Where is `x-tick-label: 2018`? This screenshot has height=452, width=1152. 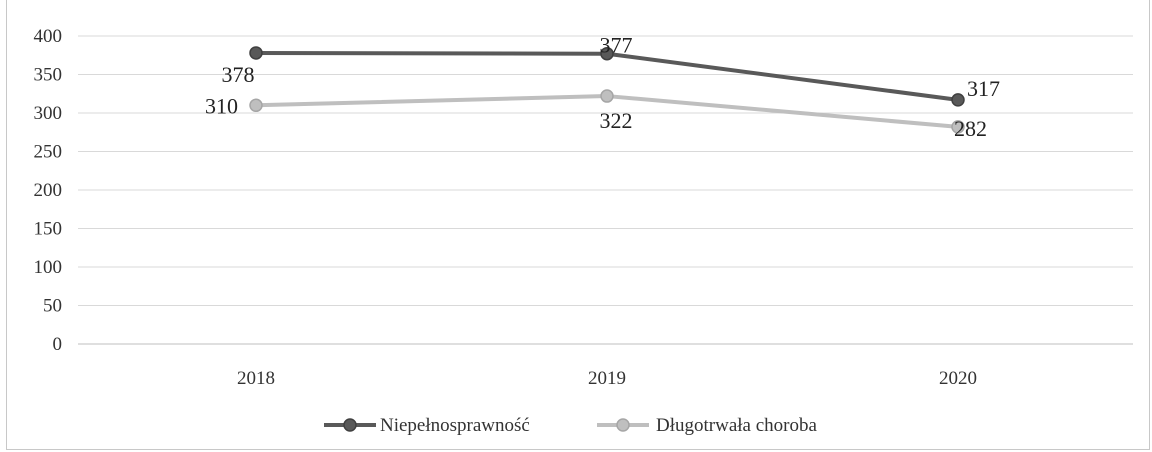
x-tick-label: 2018 is located at coordinates (256, 378).